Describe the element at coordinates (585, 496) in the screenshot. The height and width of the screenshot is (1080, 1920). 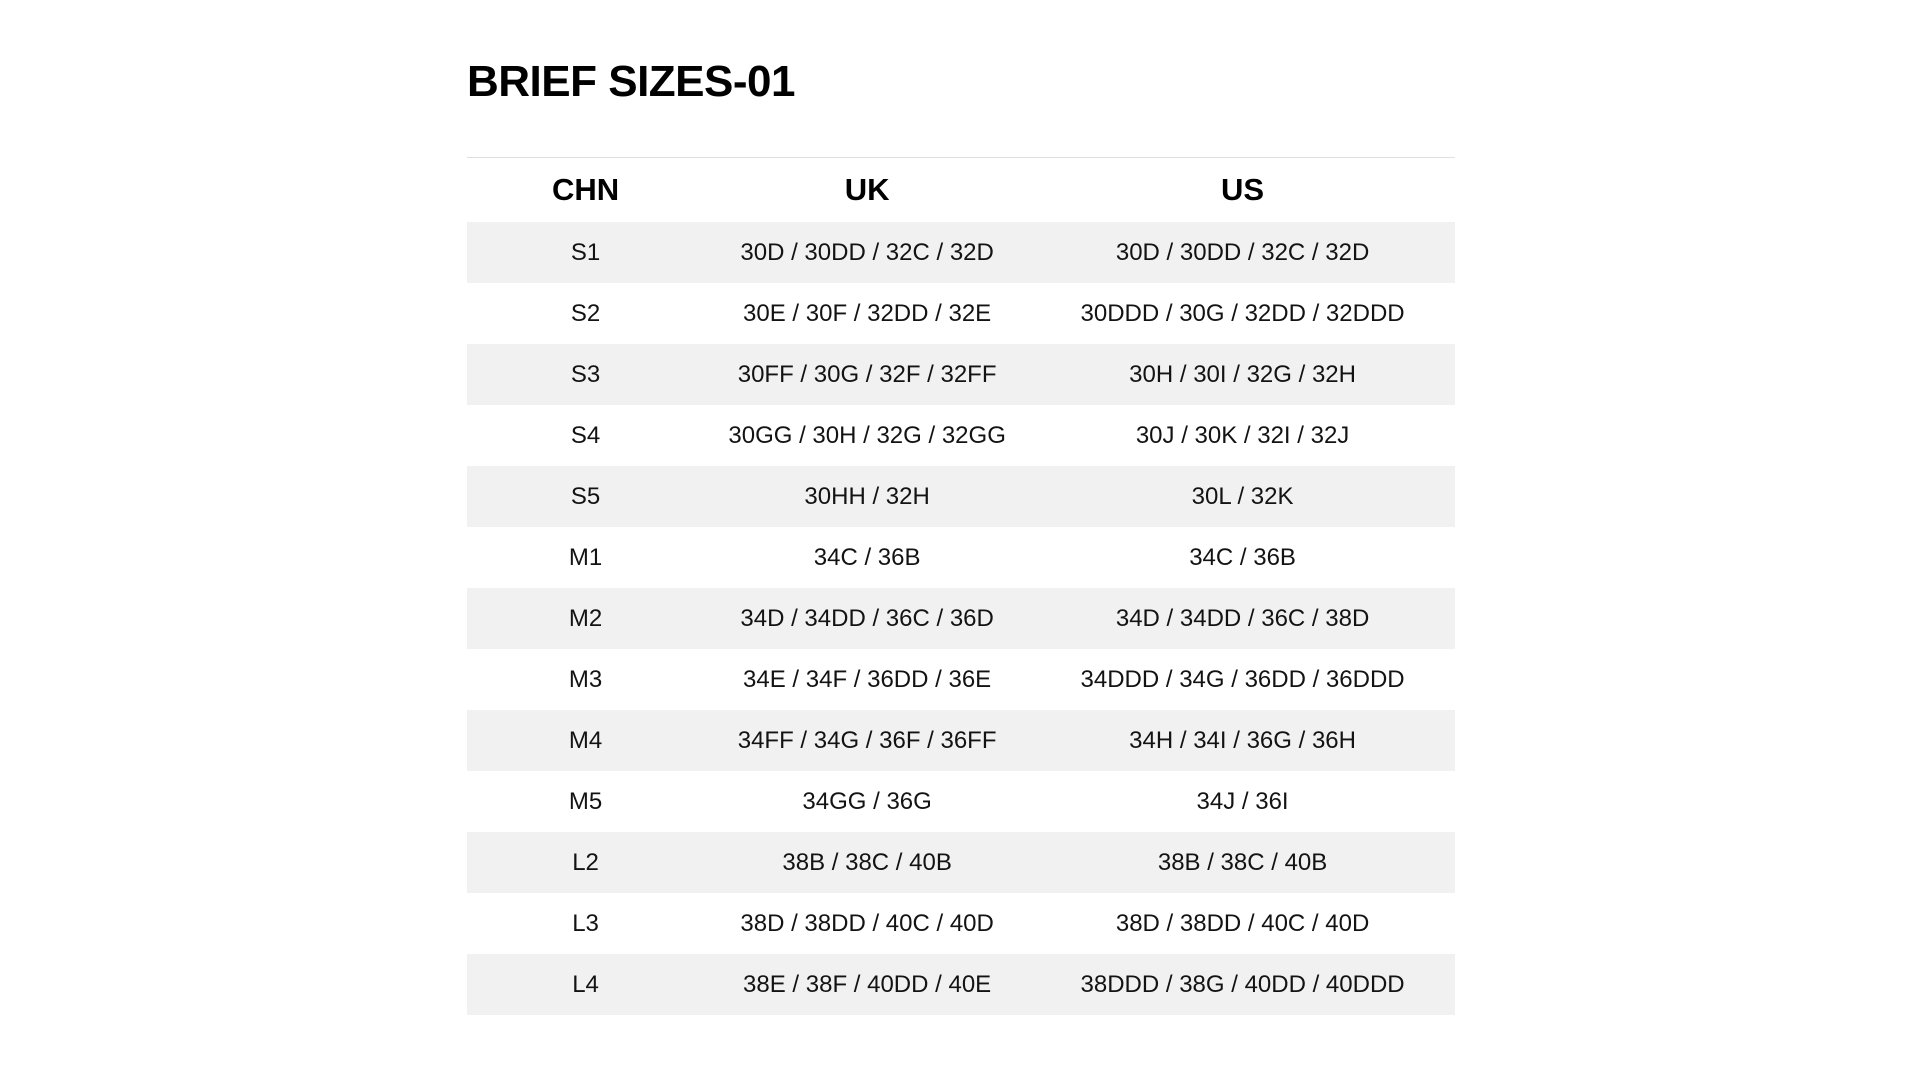
I see `cell-chn: S5` at that location.